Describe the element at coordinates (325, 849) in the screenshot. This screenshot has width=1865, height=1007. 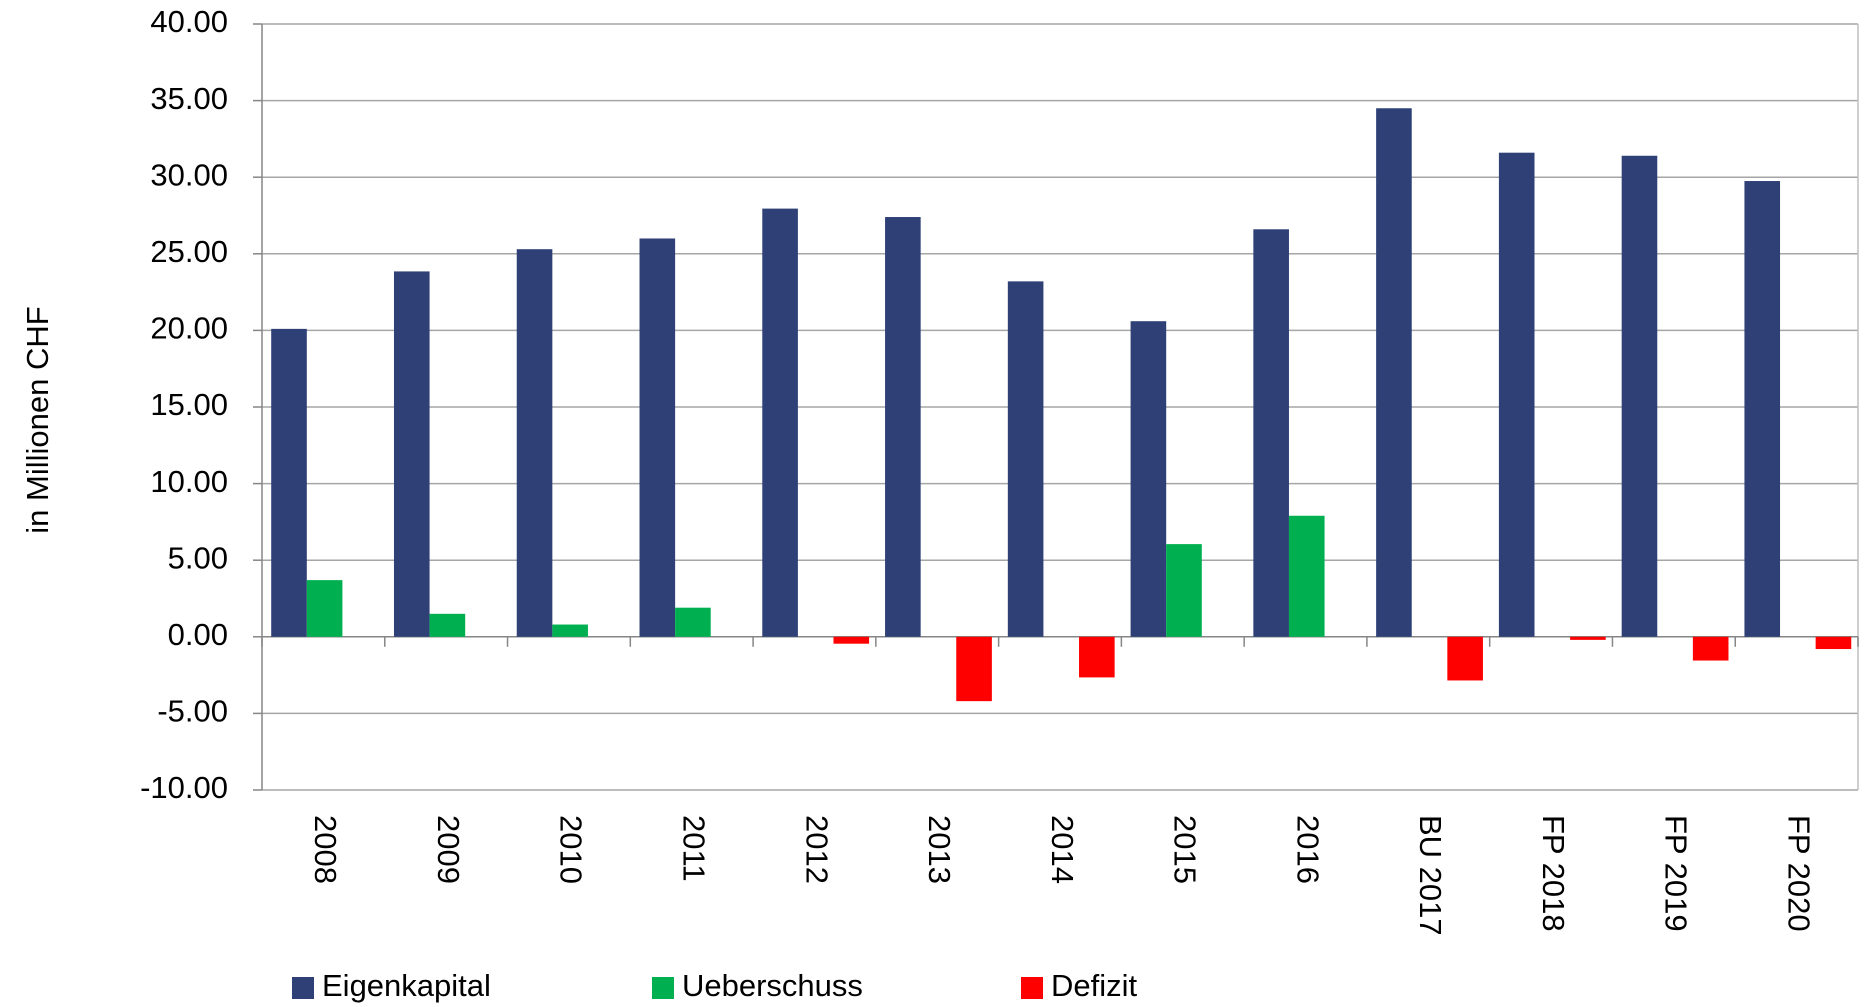
I see `x-tick-label: 2008` at that location.